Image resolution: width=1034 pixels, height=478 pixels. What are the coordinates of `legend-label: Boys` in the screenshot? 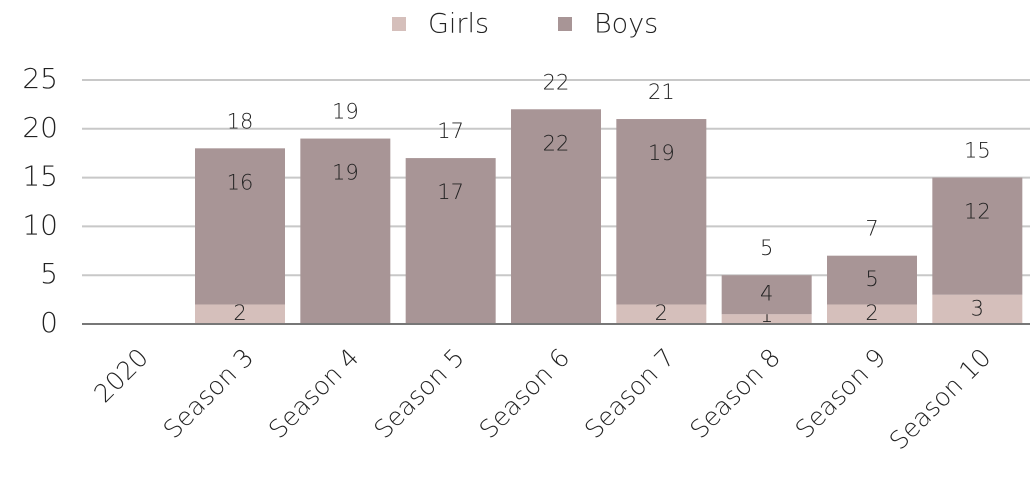 It's located at (626, 24).